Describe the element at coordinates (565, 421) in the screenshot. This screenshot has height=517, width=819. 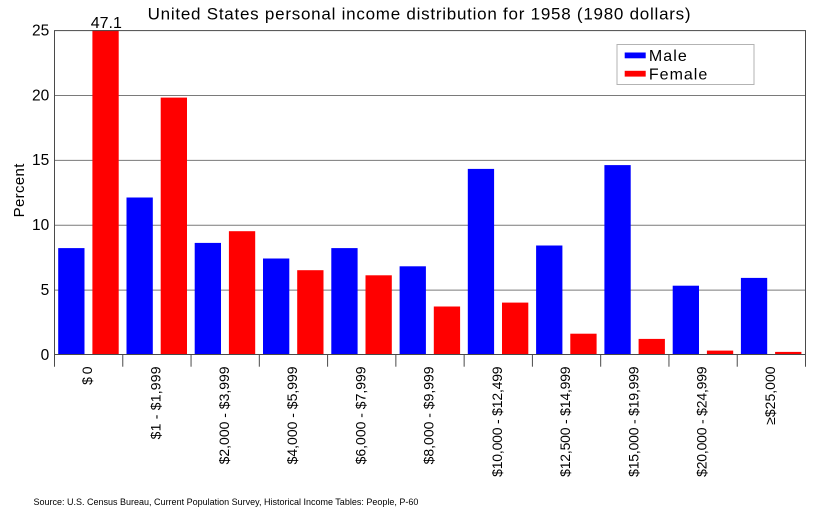
I see `svg-text: $12,500 - $14,999` at that location.